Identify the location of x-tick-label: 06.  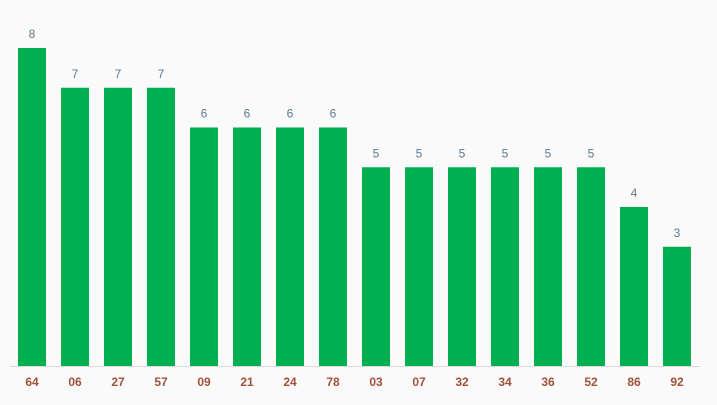
(75, 382).